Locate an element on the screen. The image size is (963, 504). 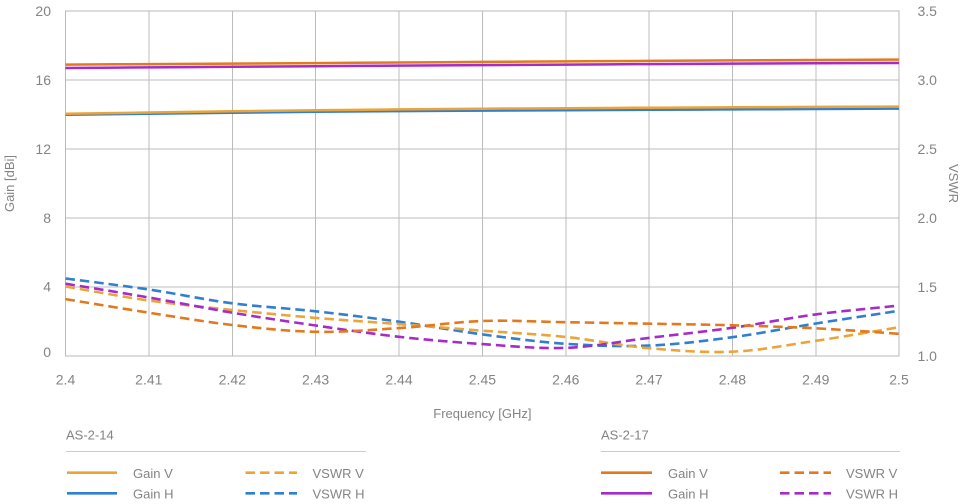
svg-text: 1.5 is located at coordinates (928, 287).